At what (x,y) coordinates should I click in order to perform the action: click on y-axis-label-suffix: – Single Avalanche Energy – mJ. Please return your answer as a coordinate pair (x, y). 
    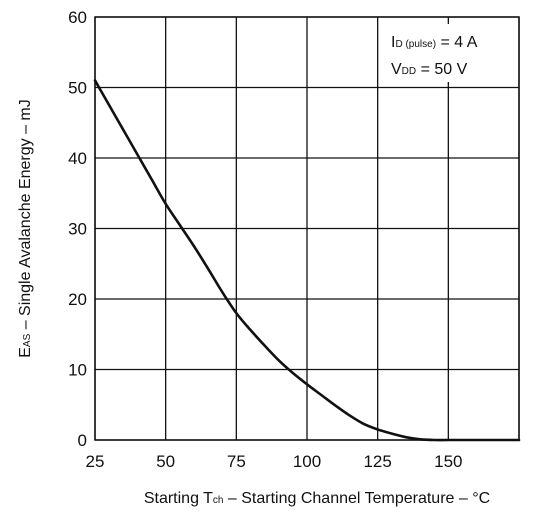
    Looking at the image, I should click on (25, 216).